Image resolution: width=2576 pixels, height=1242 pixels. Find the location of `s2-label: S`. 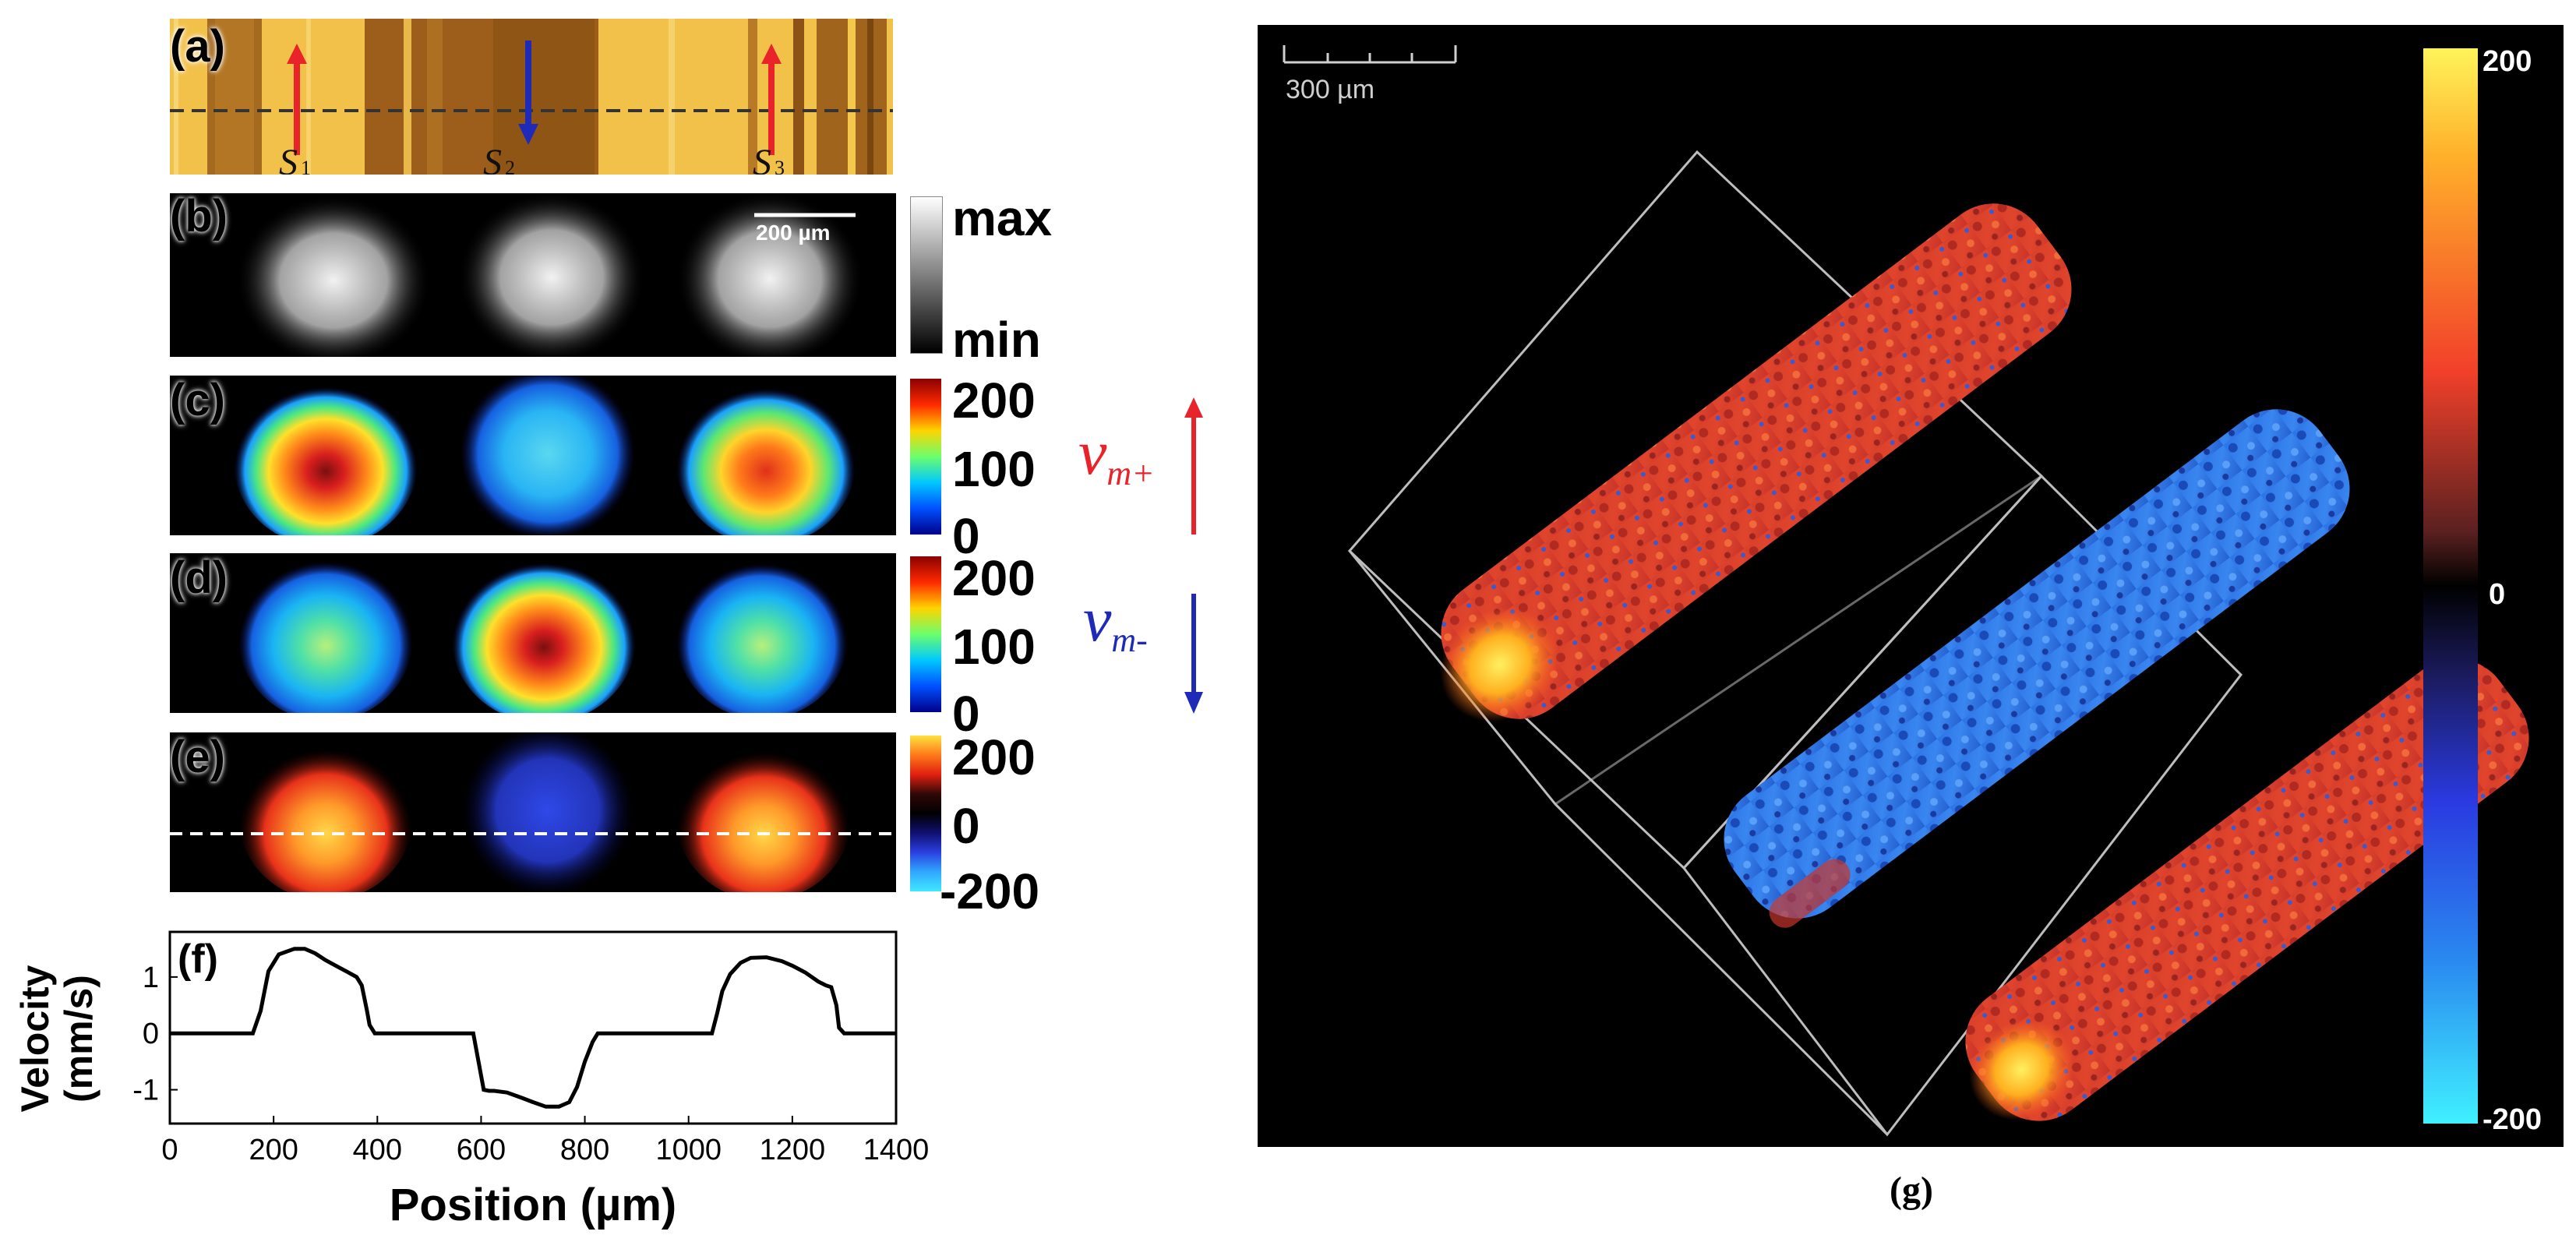

s2-label: S is located at coordinates (492, 158).